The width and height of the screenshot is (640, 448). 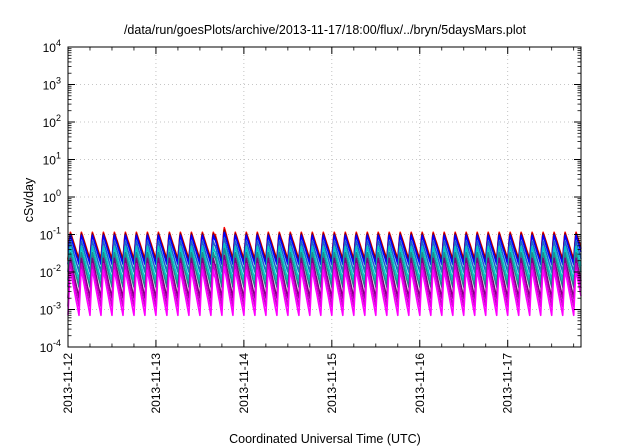 I want to click on y-tick-exponent: 2, so click(x=58, y=118).